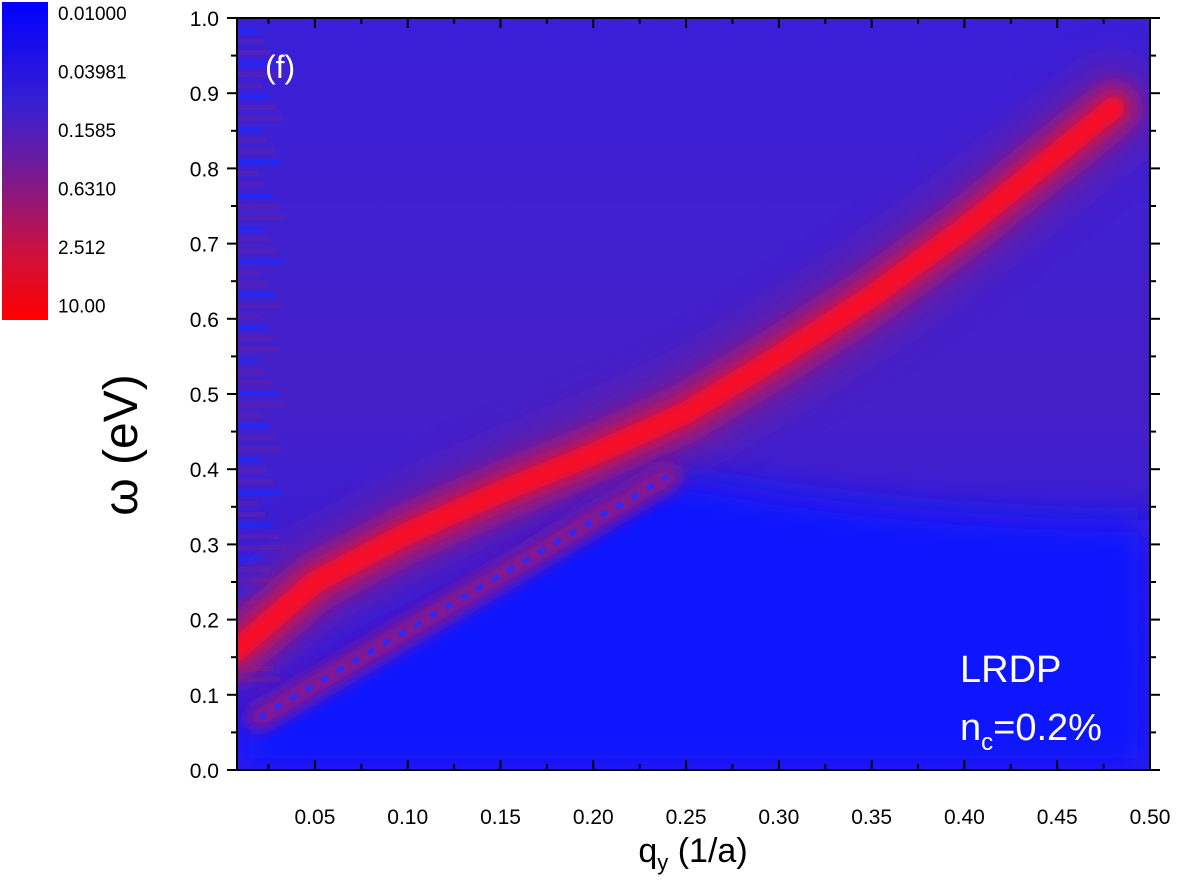 The width and height of the screenshot is (1181, 885). I want to click on y-tick-label: 0.0, so click(204, 771).